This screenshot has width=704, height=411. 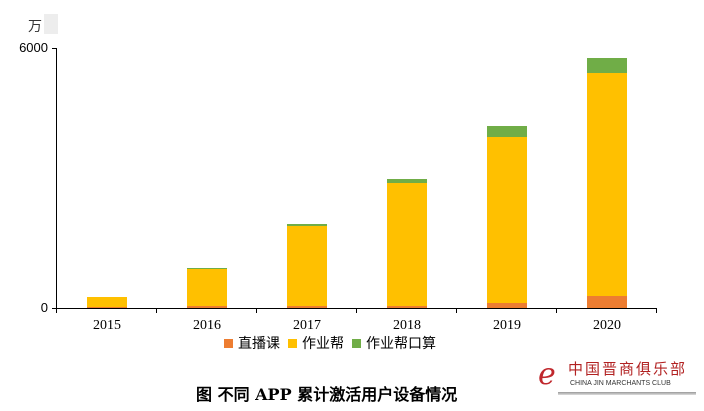 I want to click on legend-swatch-green, so click(x=356, y=343).